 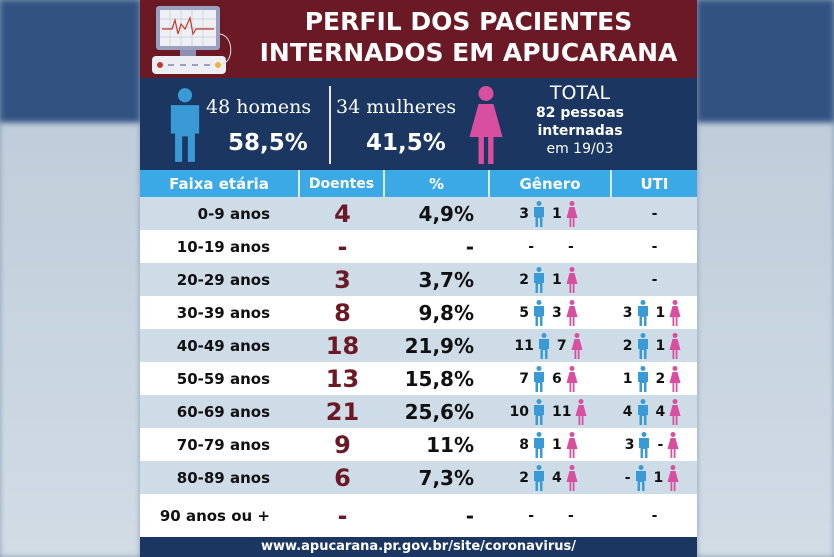 What do you see at coordinates (524, 378) in the screenshot?
I see `male-count: 7` at bounding box center [524, 378].